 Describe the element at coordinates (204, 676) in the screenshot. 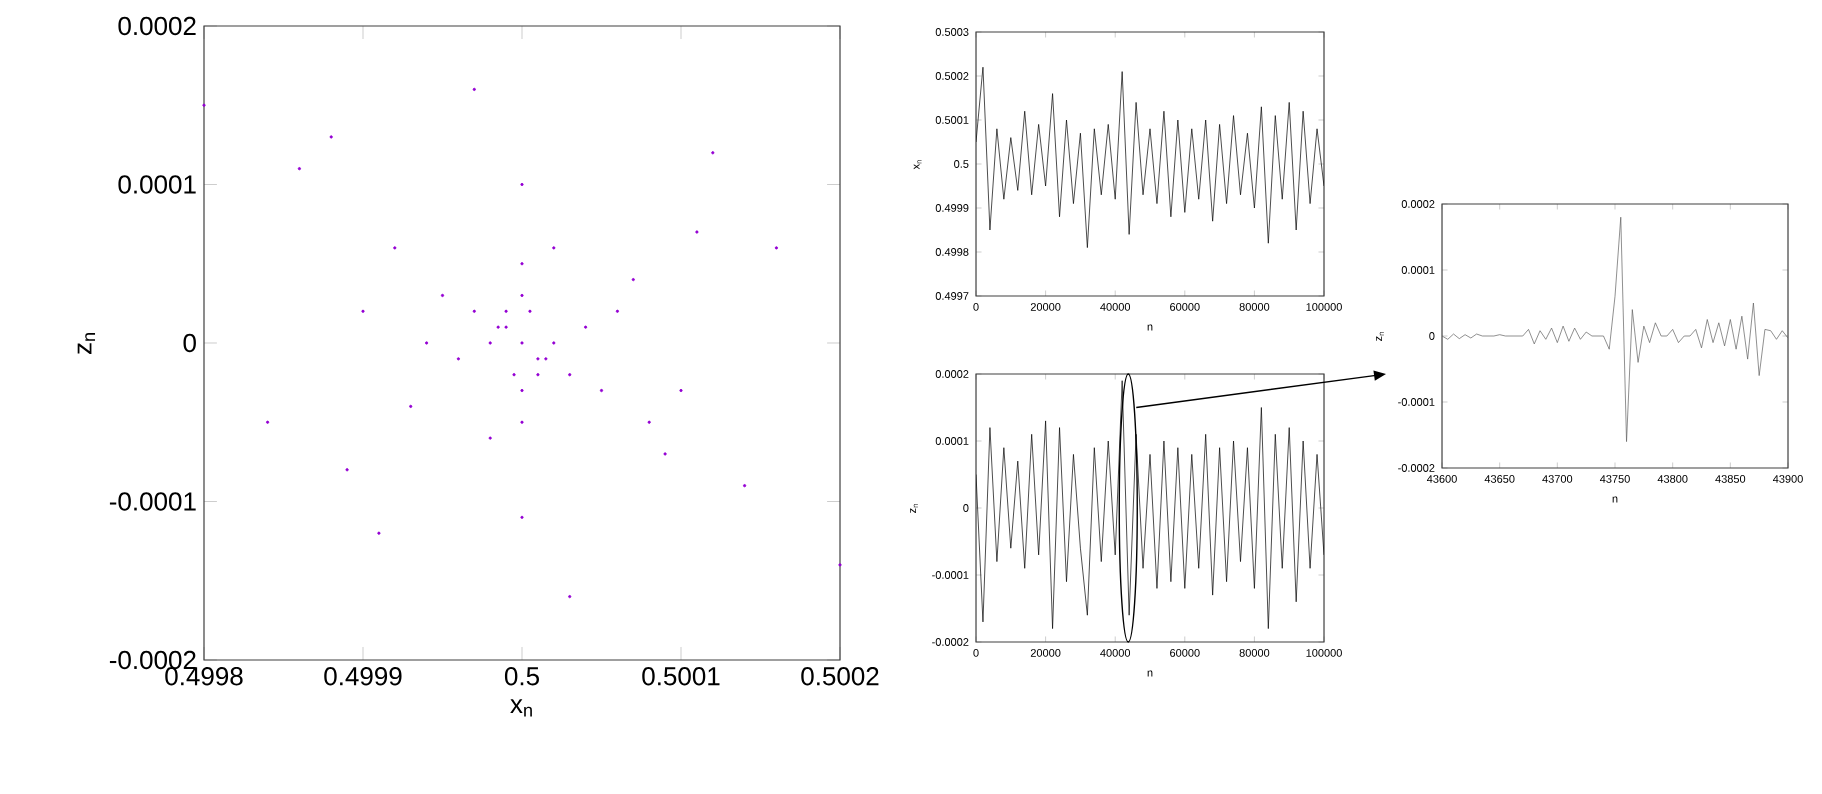

I see `x-tick-label: 0.4998` at that location.